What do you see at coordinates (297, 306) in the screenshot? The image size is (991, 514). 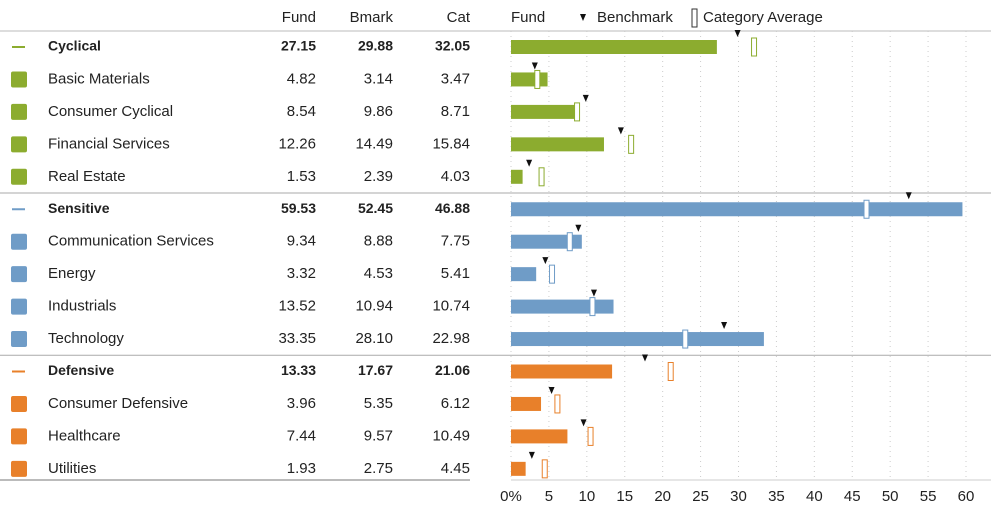 I see `cell-value: 13.52` at bounding box center [297, 306].